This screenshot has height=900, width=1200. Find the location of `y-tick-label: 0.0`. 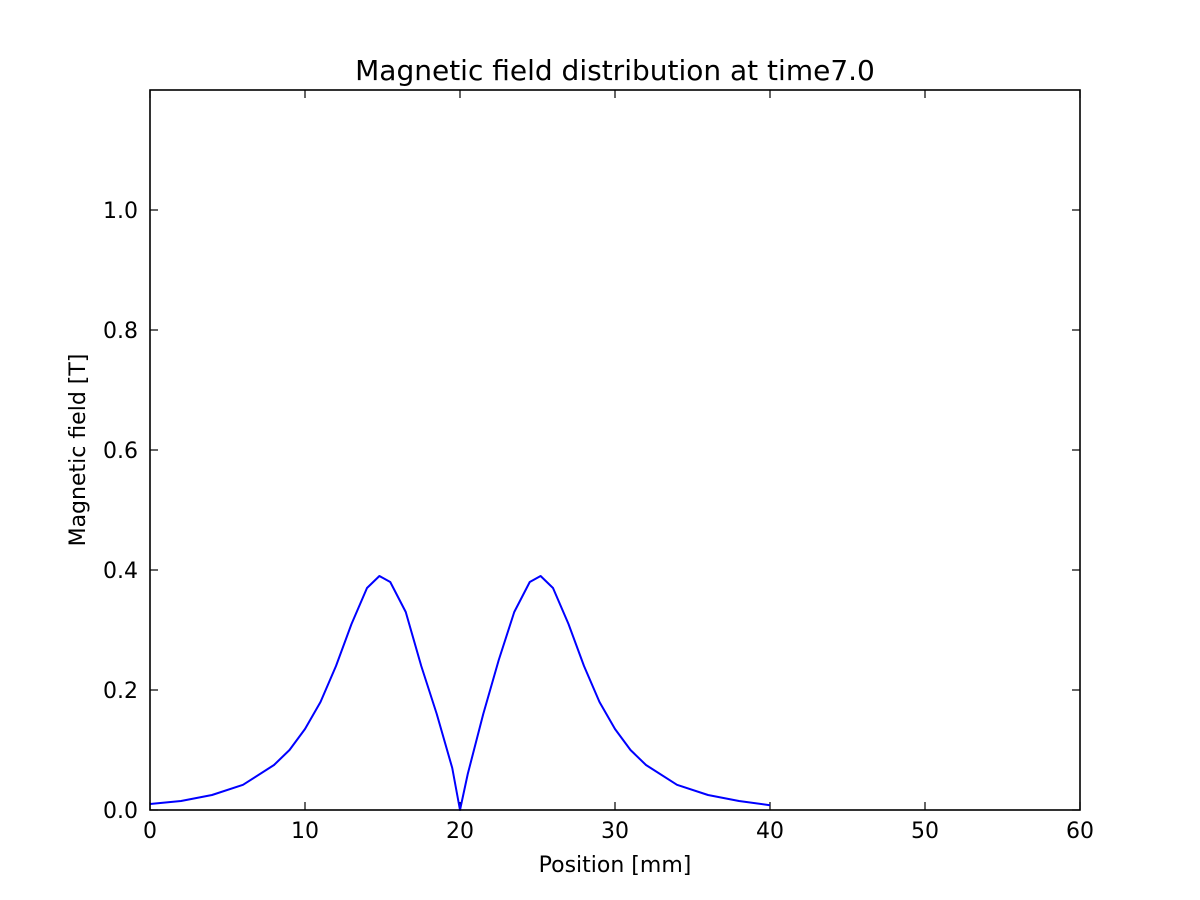

y-tick-label: 0.0 is located at coordinates (120, 811).